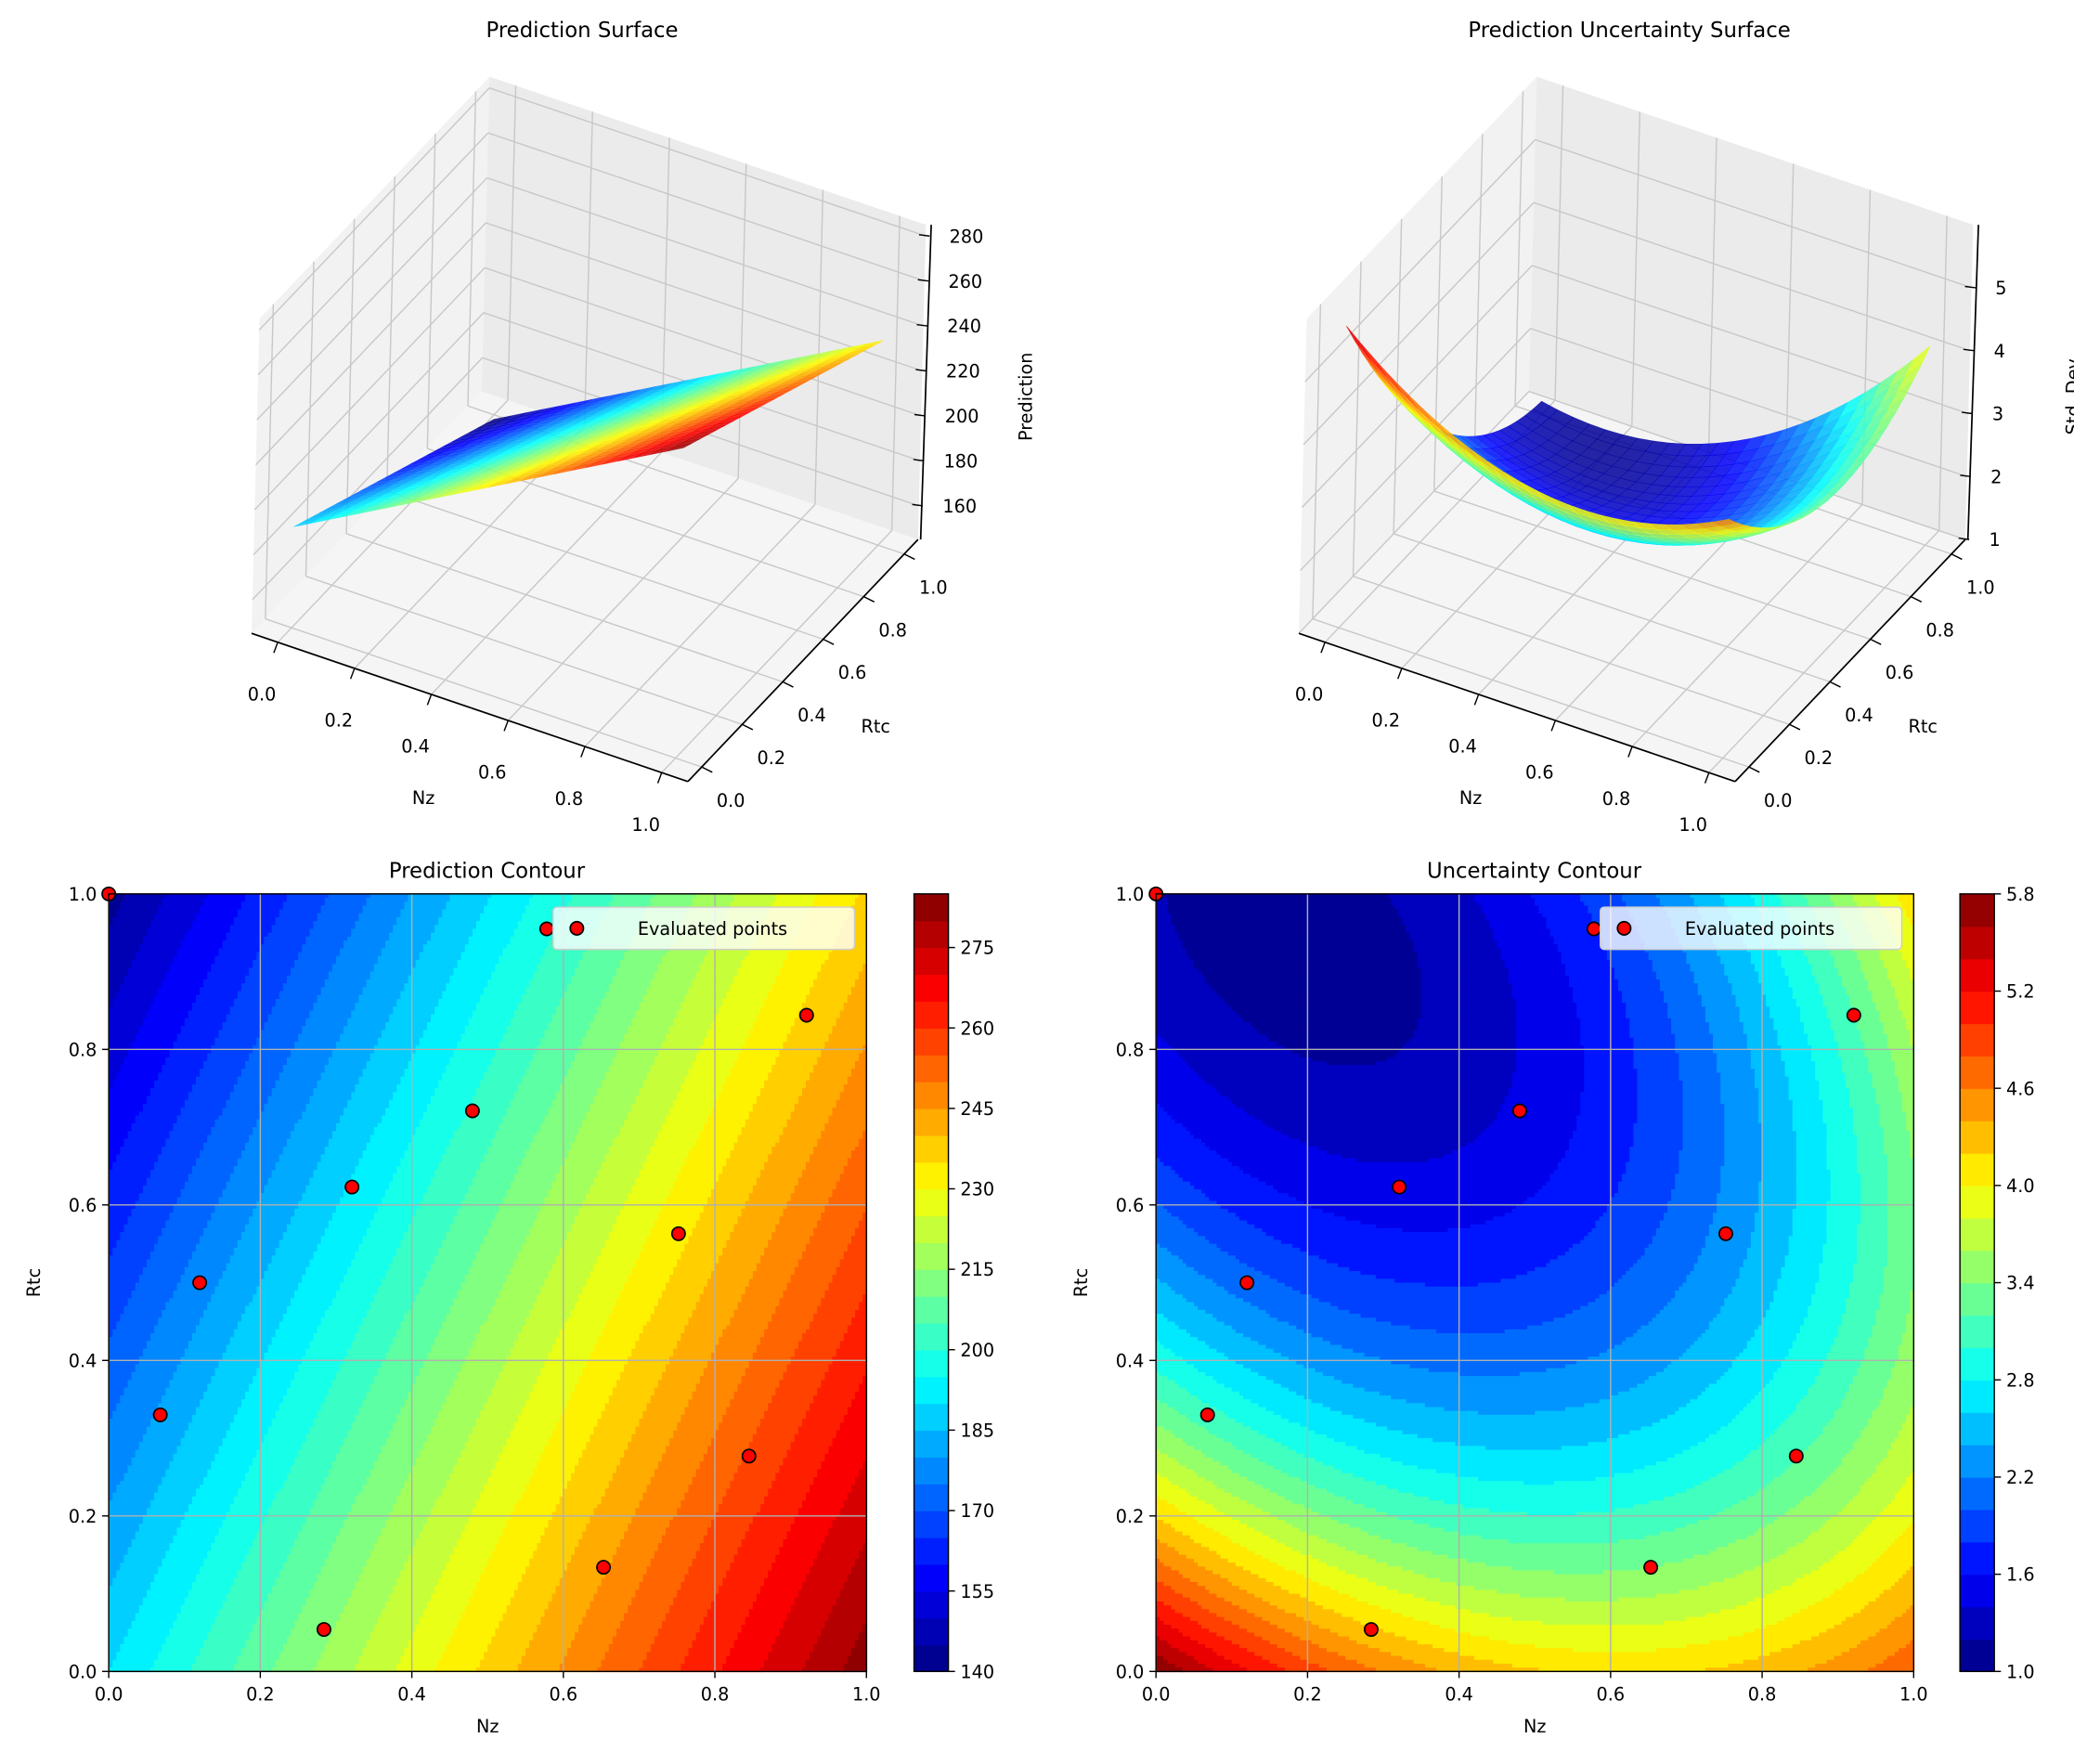 The height and width of the screenshot is (1764, 2074). I want to click on y-axis-line, so click(803, 660).